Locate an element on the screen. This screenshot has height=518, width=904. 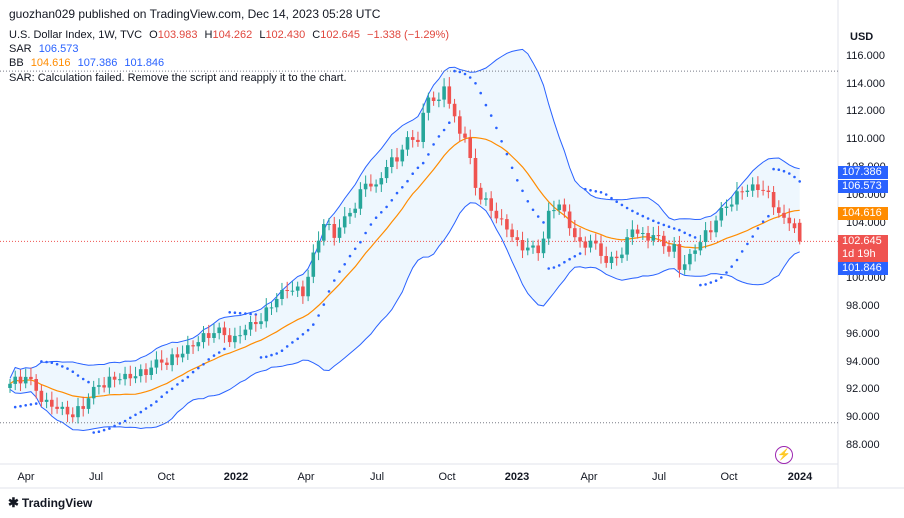
time-tick-label: 2023 is located at coordinates (517, 477).